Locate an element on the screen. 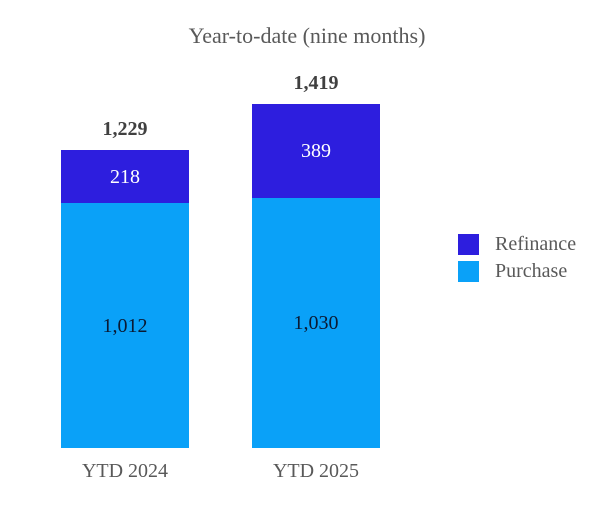  purchase-swatch-icon is located at coordinates (468, 271).